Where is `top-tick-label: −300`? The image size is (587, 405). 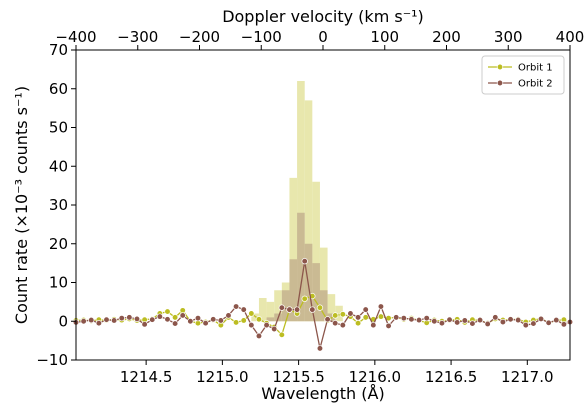
top-tick-label: −300 is located at coordinates (137, 37).